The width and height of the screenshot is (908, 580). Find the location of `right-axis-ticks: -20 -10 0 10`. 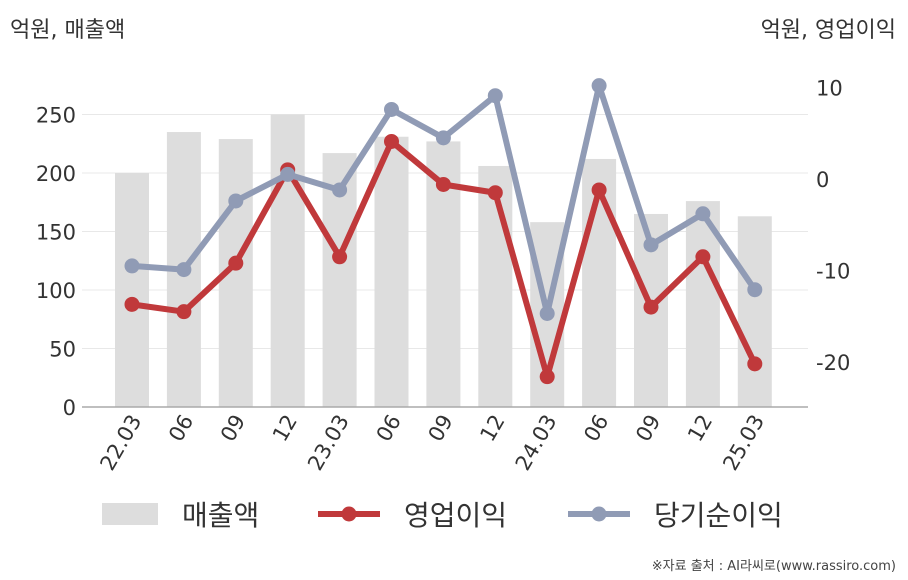

right-axis-ticks: -20 -10 0 10 is located at coordinates (833, 226).